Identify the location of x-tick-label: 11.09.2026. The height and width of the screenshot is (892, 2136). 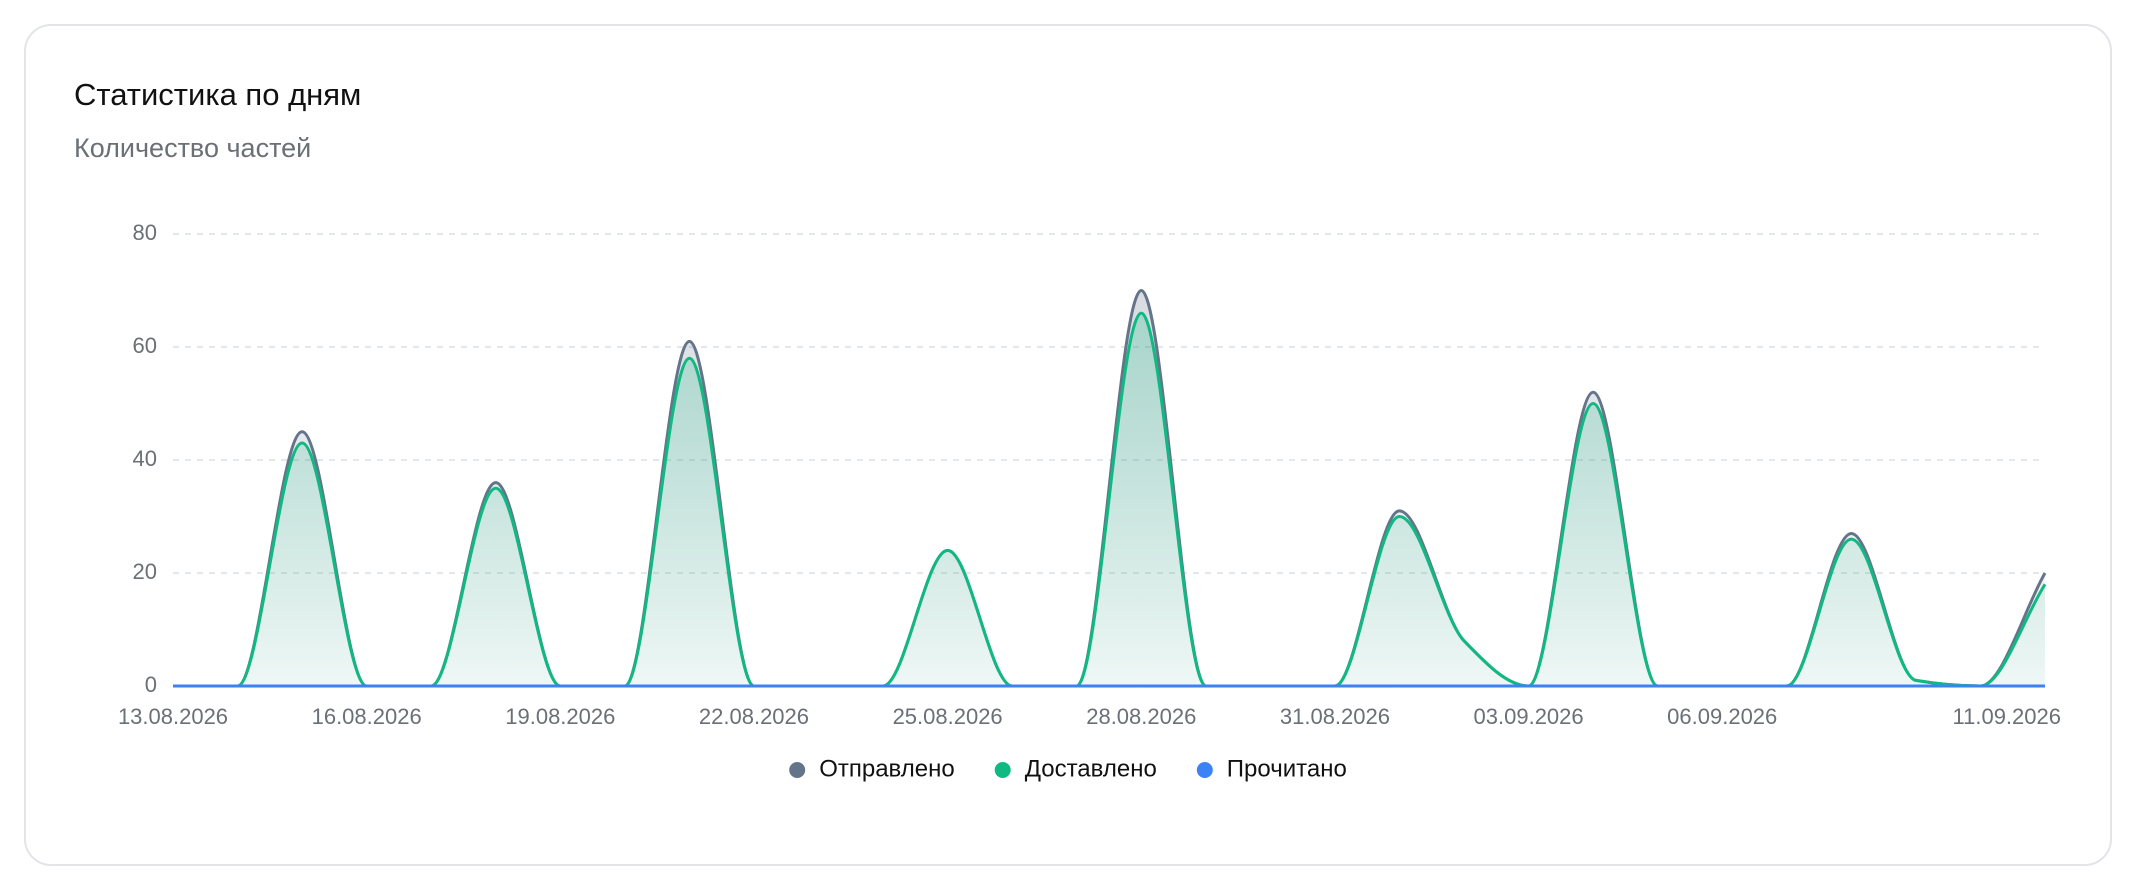
(2007, 716).